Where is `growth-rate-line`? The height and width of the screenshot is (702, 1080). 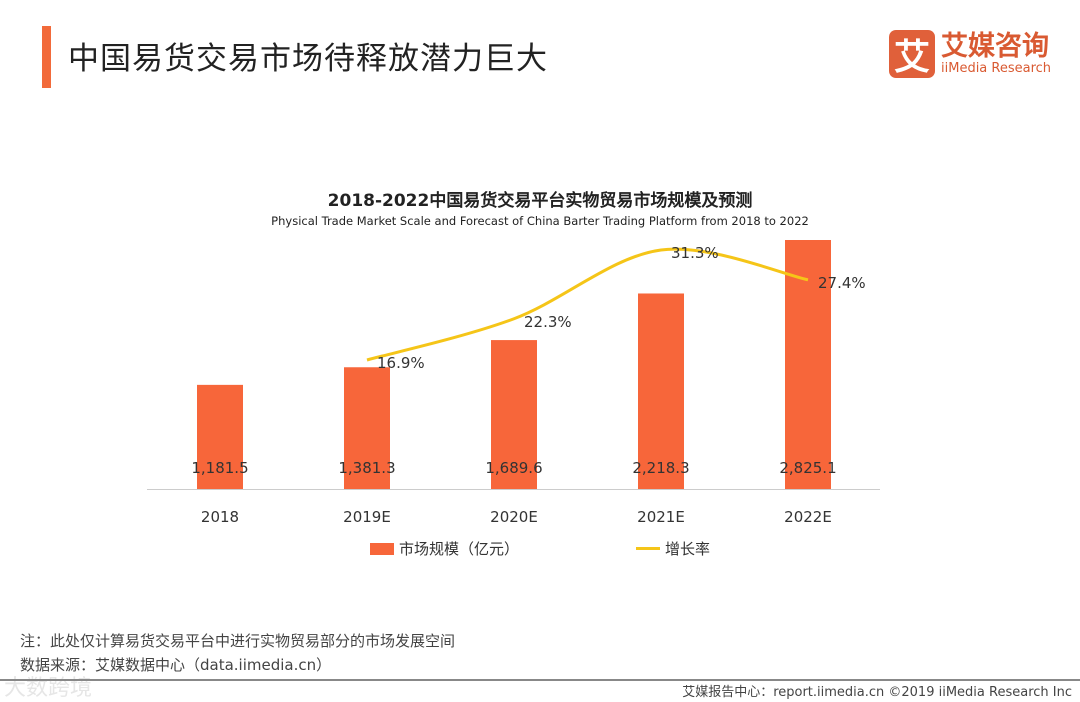
growth-rate-line is located at coordinates (587, 304).